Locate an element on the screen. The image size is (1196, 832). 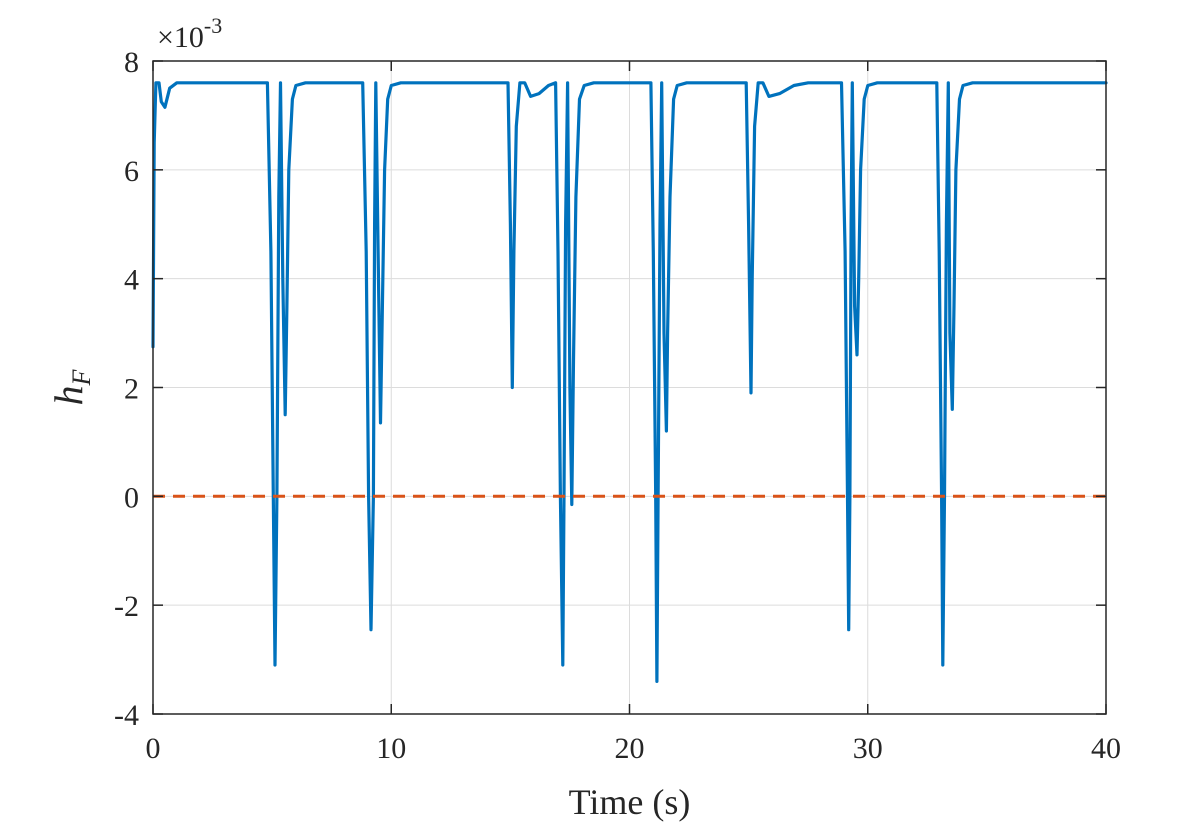
x-axis-label: Time (s) is located at coordinates (630, 802).